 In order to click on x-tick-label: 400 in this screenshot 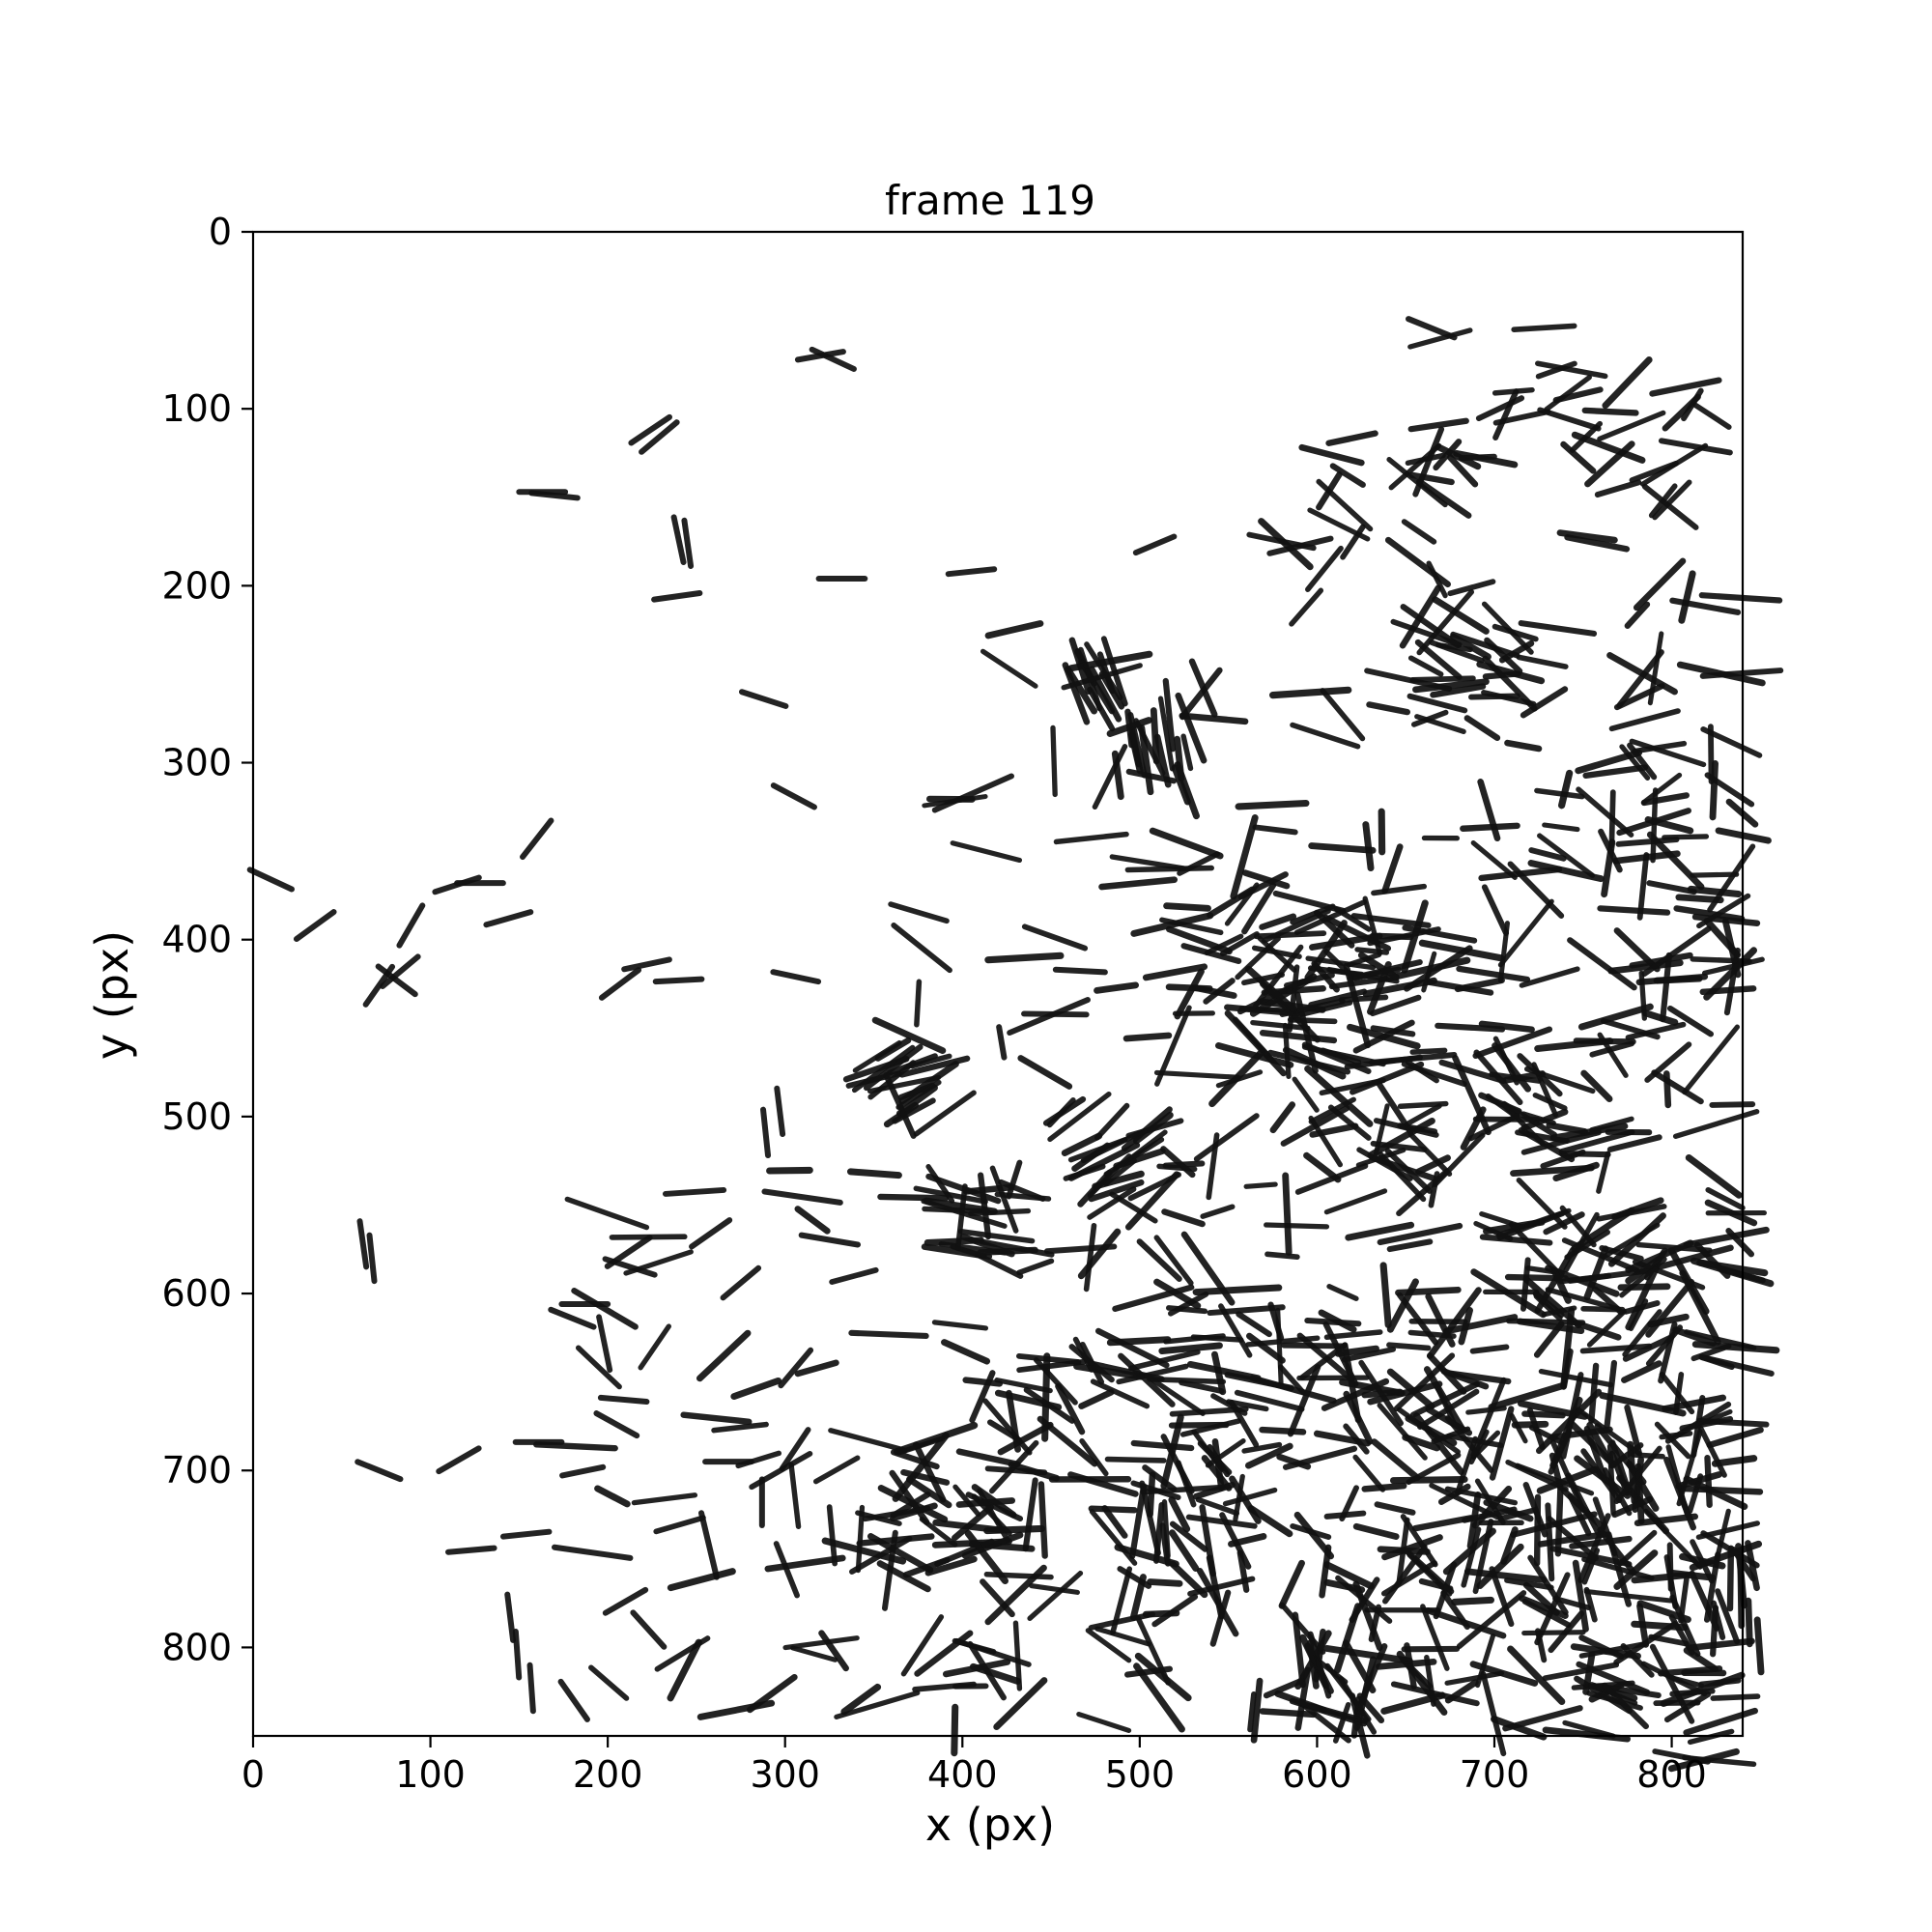, I will do `click(962, 1774)`.